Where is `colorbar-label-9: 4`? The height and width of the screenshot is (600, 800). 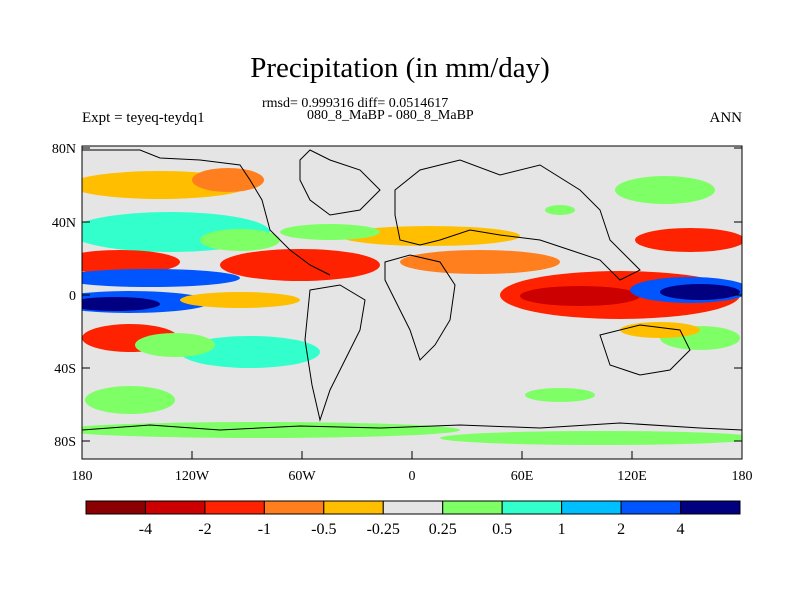
colorbar-label-9: 4 is located at coordinates (681, 529).